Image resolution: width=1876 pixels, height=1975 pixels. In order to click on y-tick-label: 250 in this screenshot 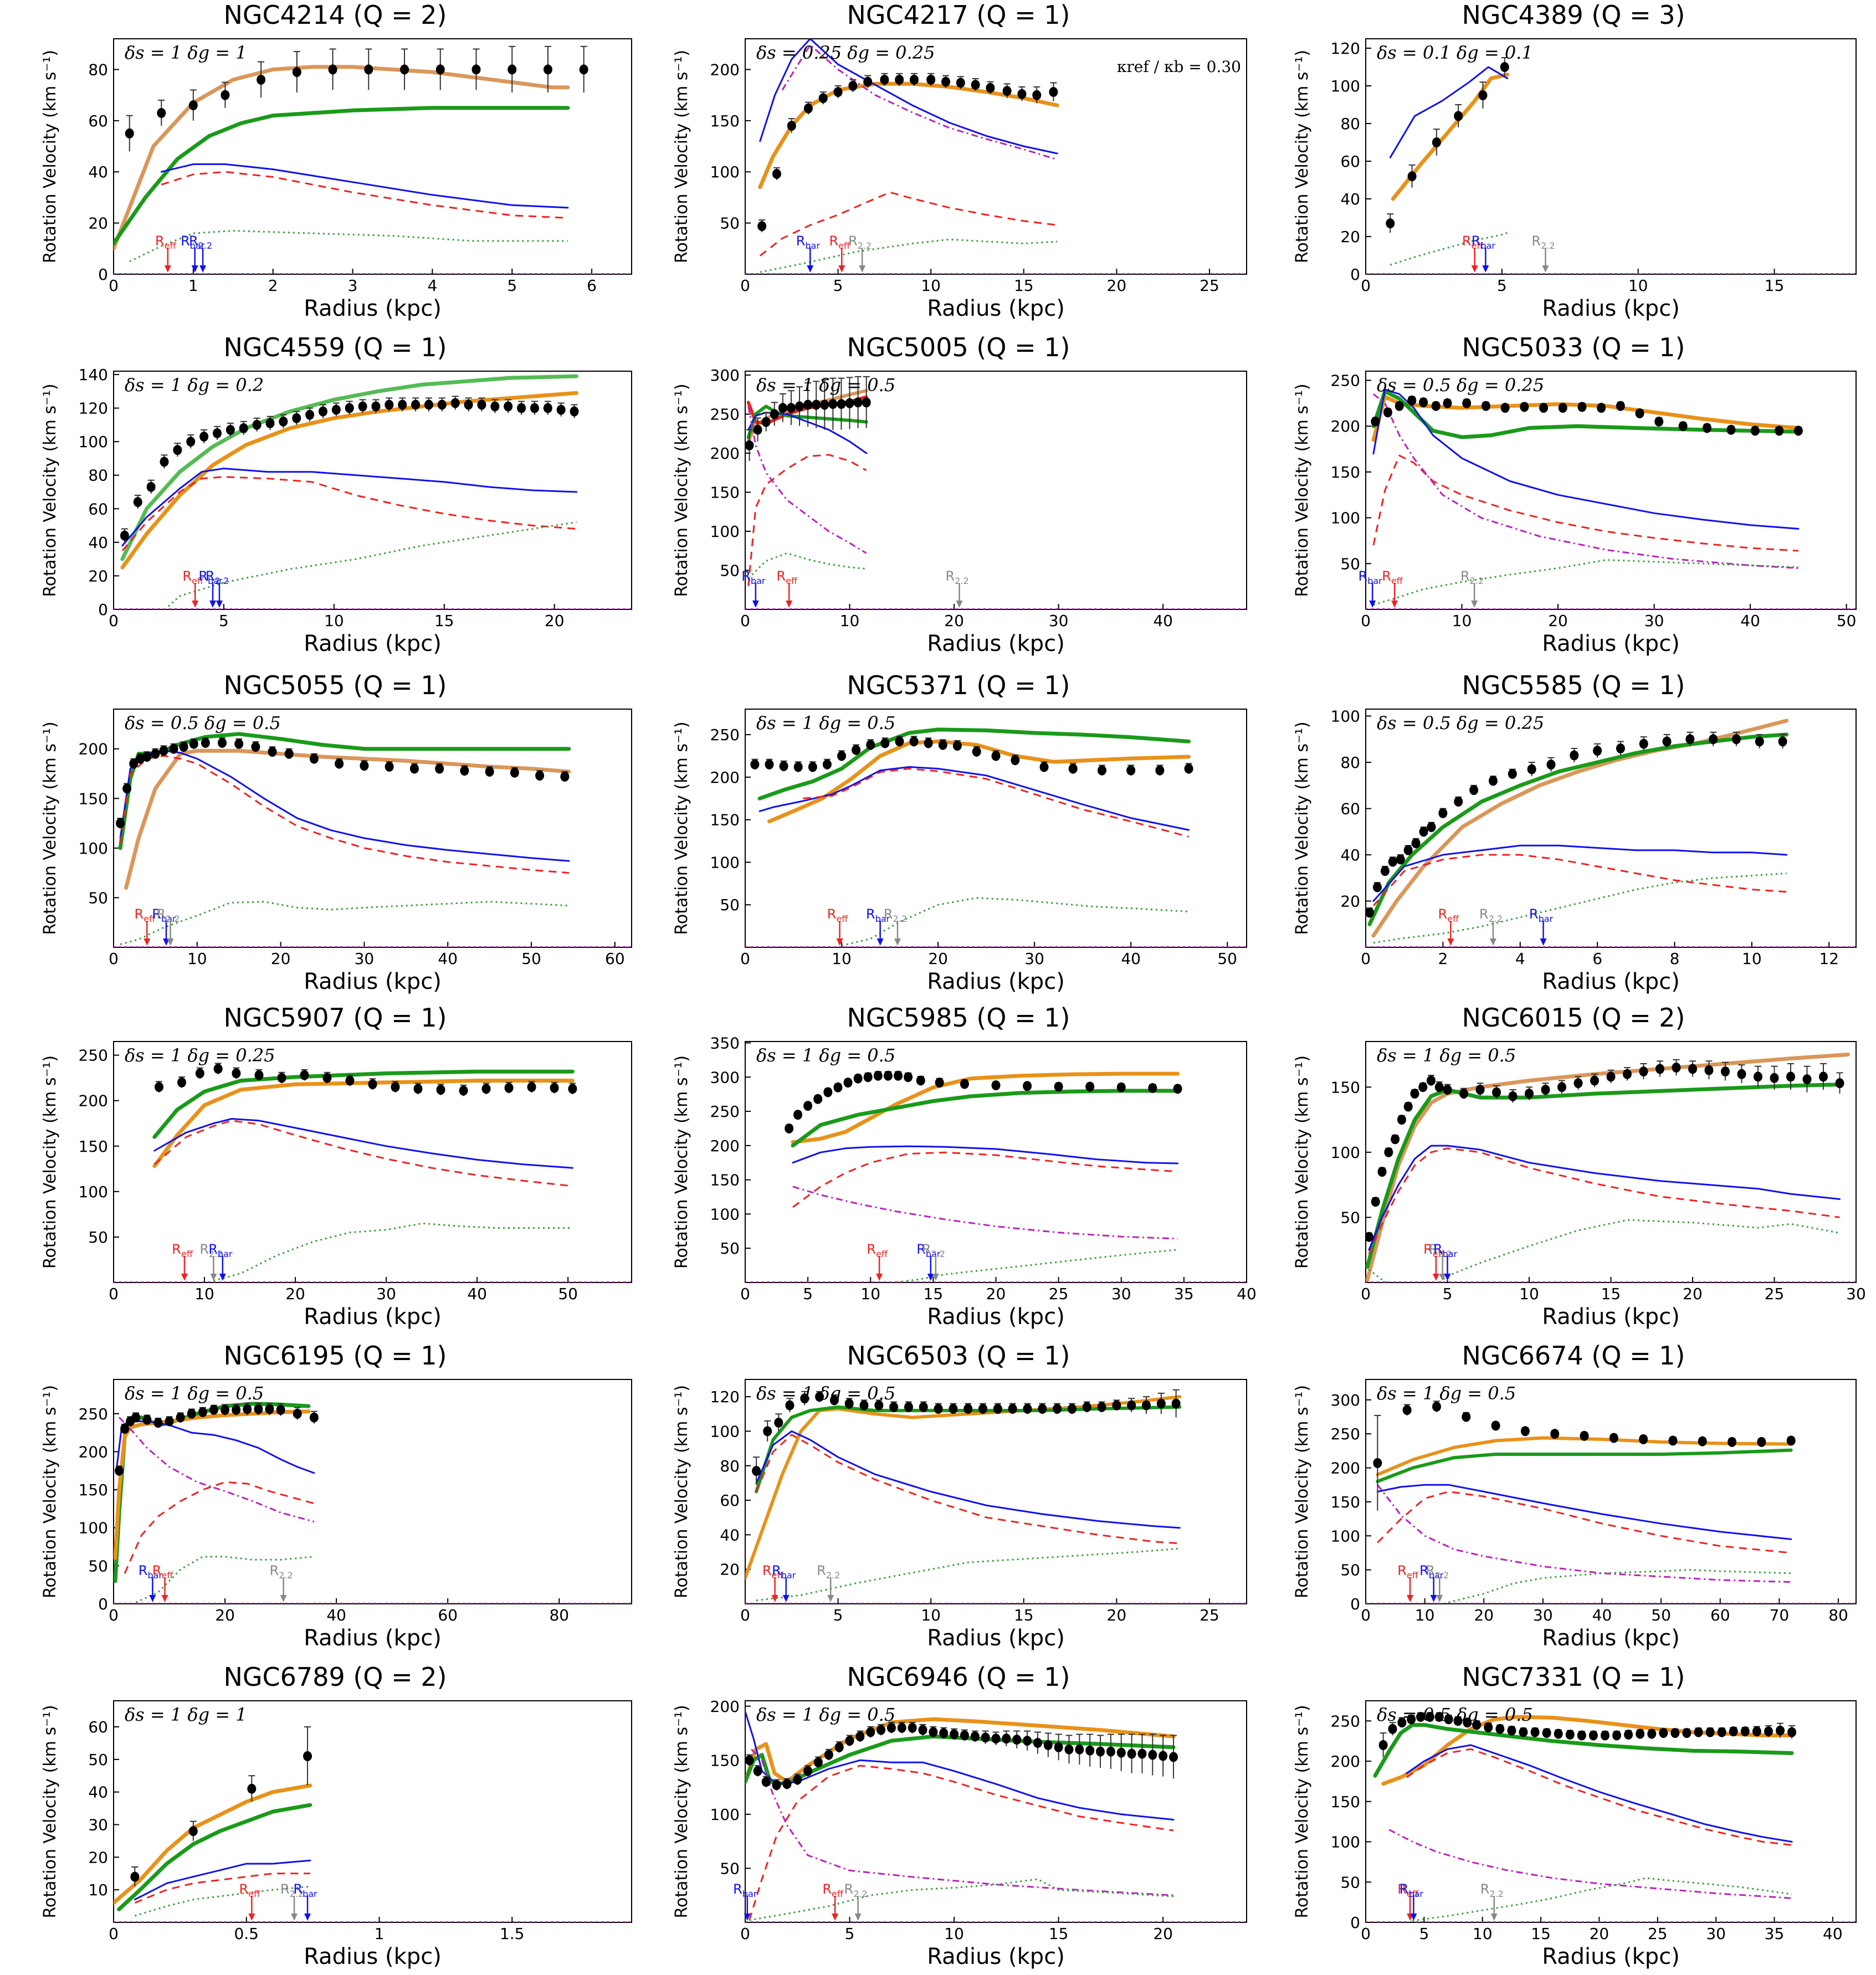, I will do `click(93, 1056)`.